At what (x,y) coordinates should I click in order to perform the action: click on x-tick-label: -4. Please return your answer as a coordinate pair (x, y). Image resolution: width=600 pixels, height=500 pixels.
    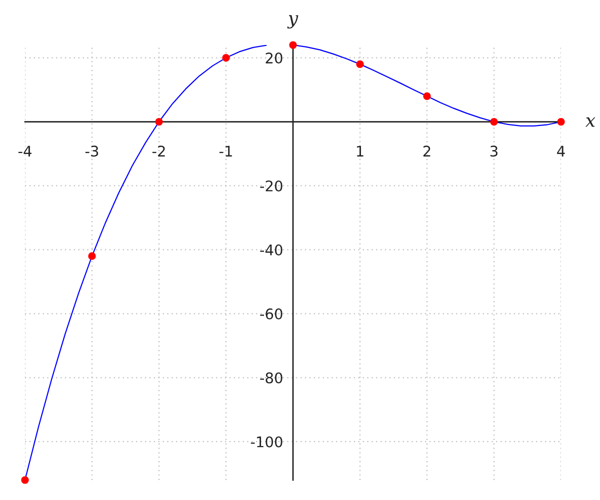
    Looking at the image, I should click on (25, 151).